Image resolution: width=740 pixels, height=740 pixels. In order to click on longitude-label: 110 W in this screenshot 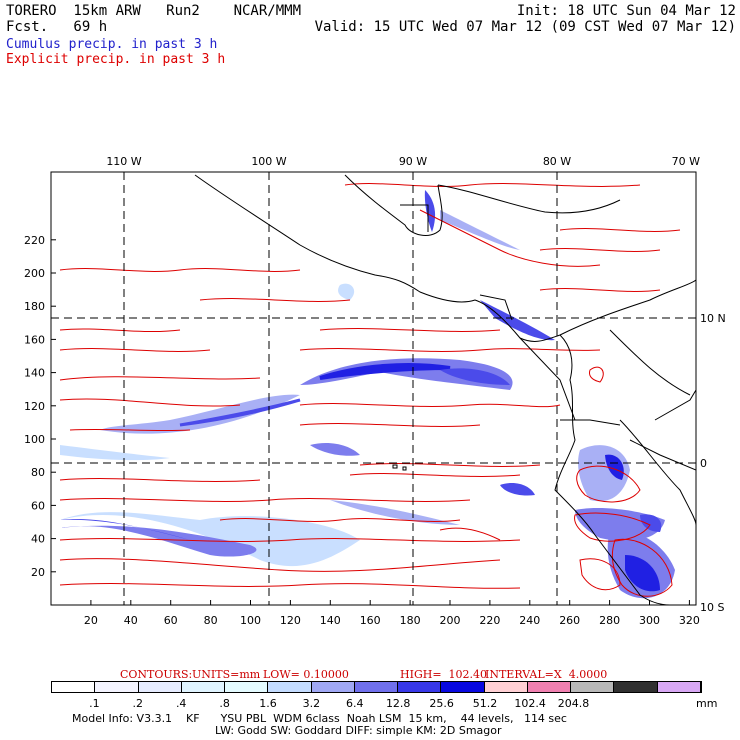, I will do `click(123, 161)`.